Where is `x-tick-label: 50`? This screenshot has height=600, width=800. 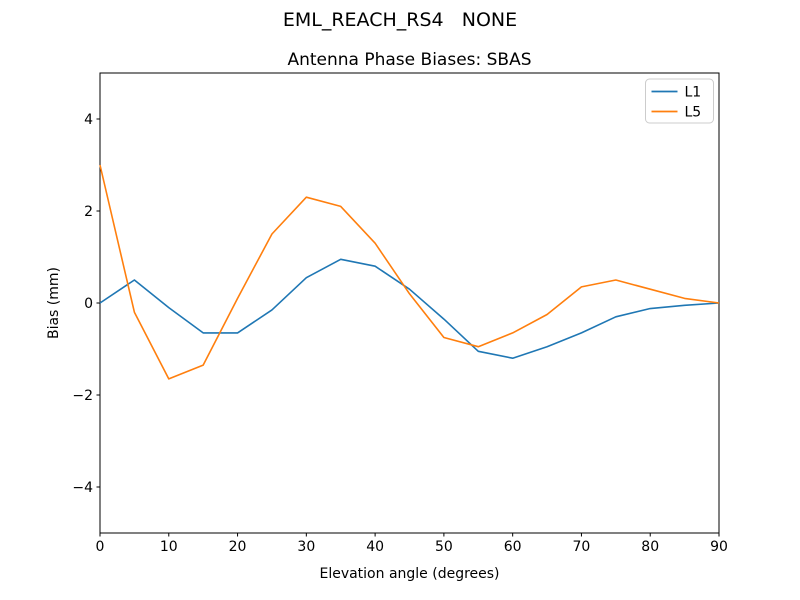 x-tick-label: 50 is located at coordinates (444, 547).